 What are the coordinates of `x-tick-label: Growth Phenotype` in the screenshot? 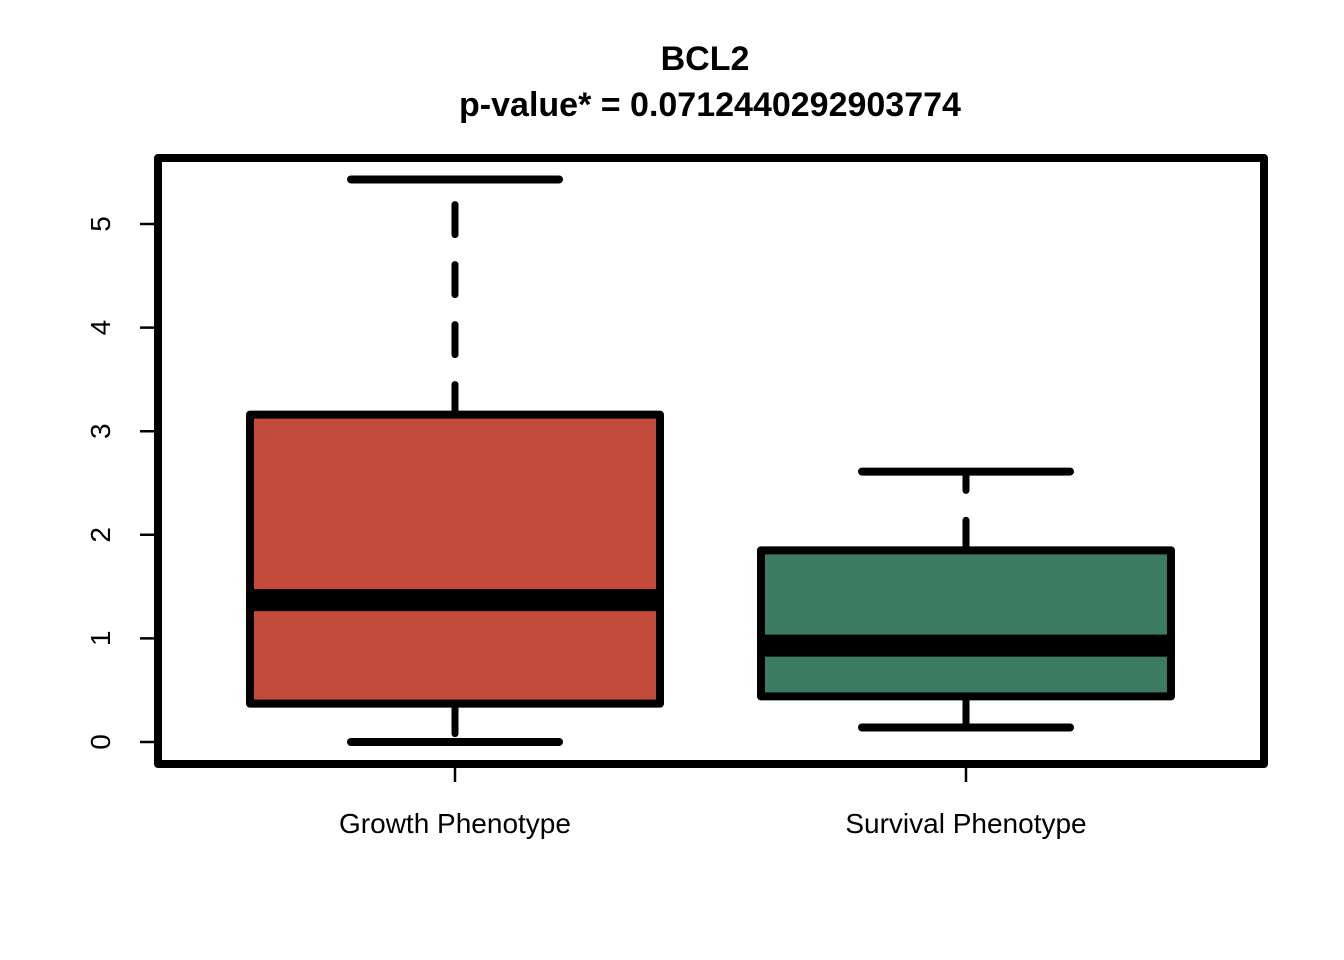 It's located at (455, 823).